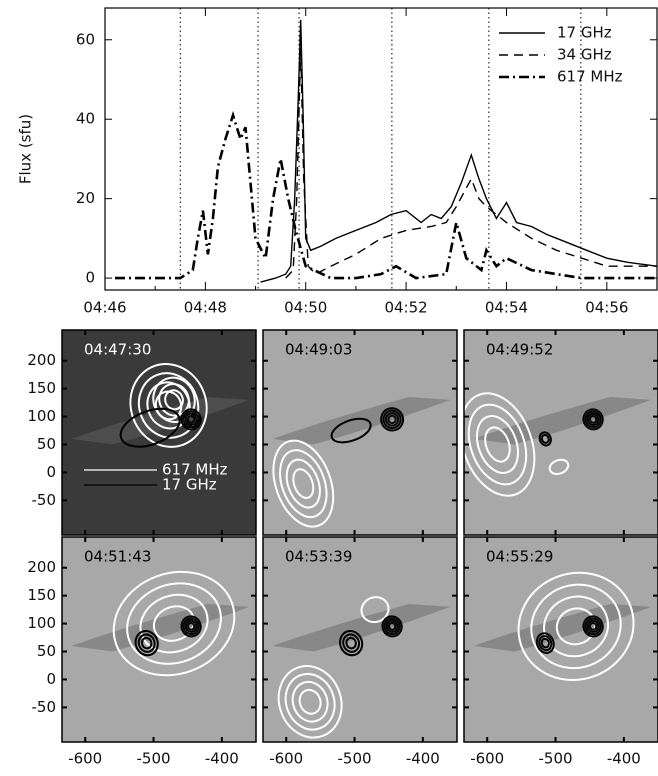  What do you see at coordinates (405, 308) in the screenshot?
I see `x-tick-label: 04:52` at bounding box center [405, 308].